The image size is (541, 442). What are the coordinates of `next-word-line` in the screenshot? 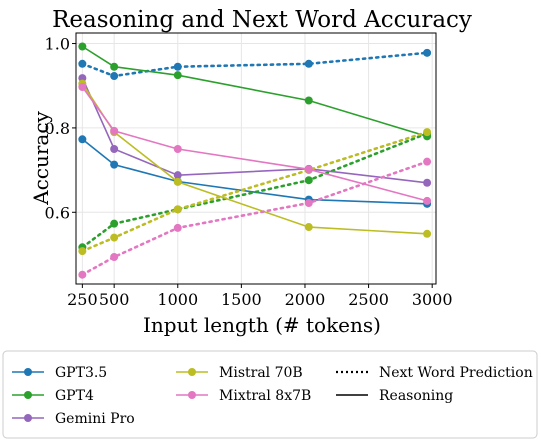 It's located at (255, 64).